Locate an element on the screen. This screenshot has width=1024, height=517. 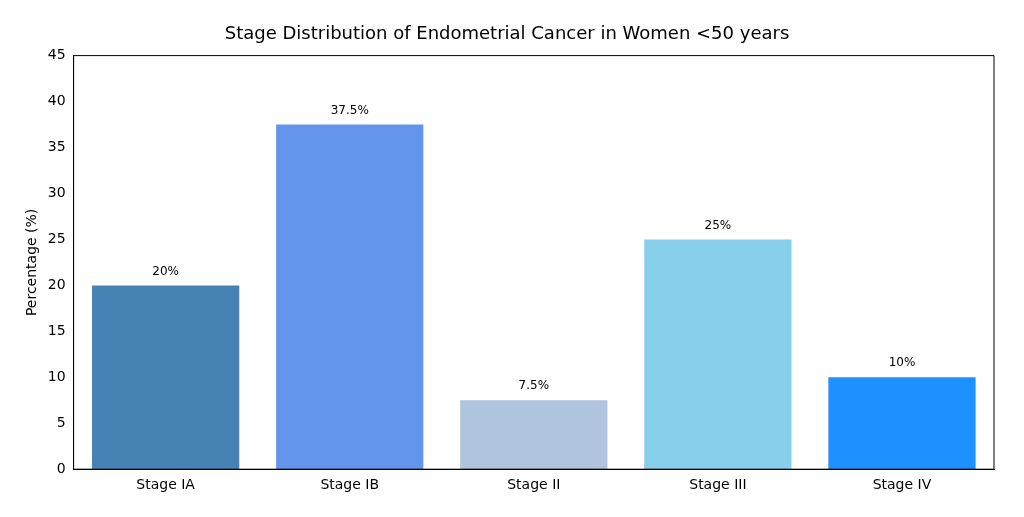
y-tick-label: 25 is located at coordinates (56, 238).